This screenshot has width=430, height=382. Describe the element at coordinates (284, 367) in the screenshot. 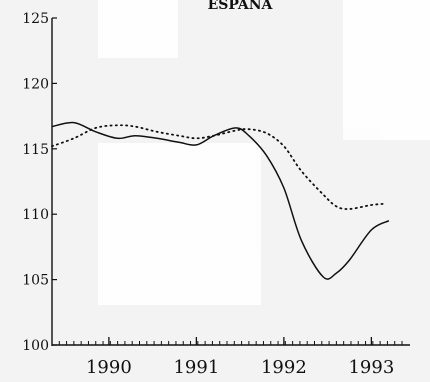

I see `x-tick-label: 1992` at that location.